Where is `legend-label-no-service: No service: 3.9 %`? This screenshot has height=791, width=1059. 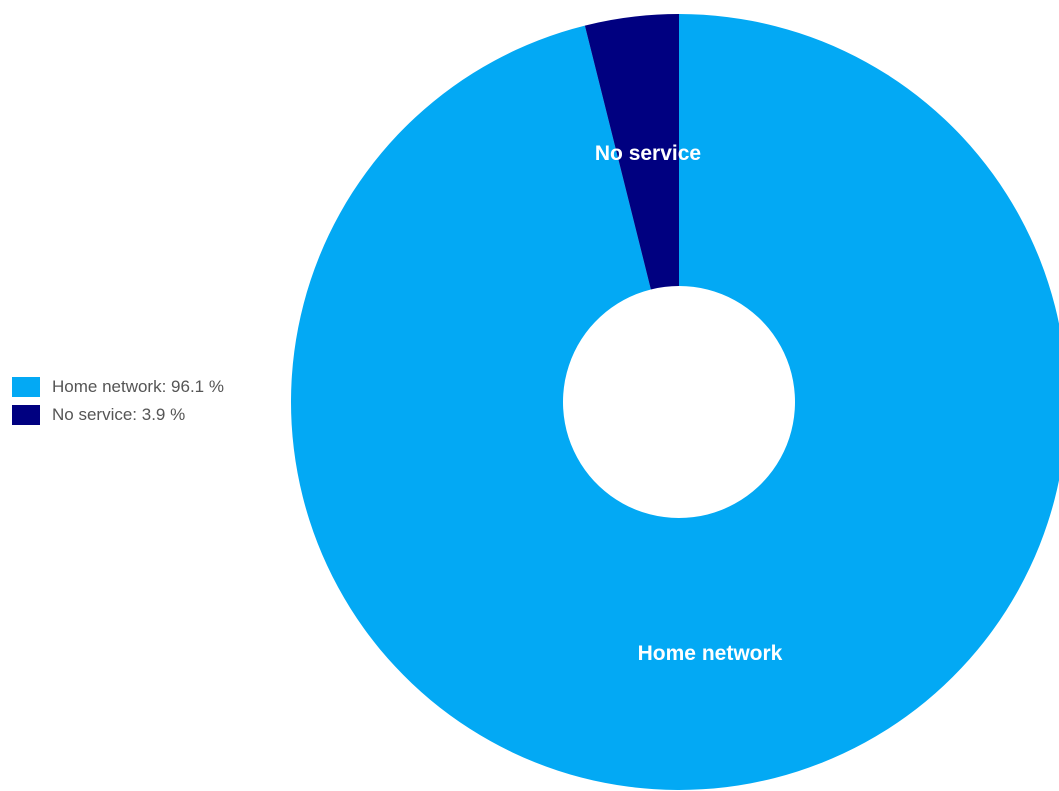
legend-label-no-service: No service: 3.9 % is located at coordinates (119, 414).